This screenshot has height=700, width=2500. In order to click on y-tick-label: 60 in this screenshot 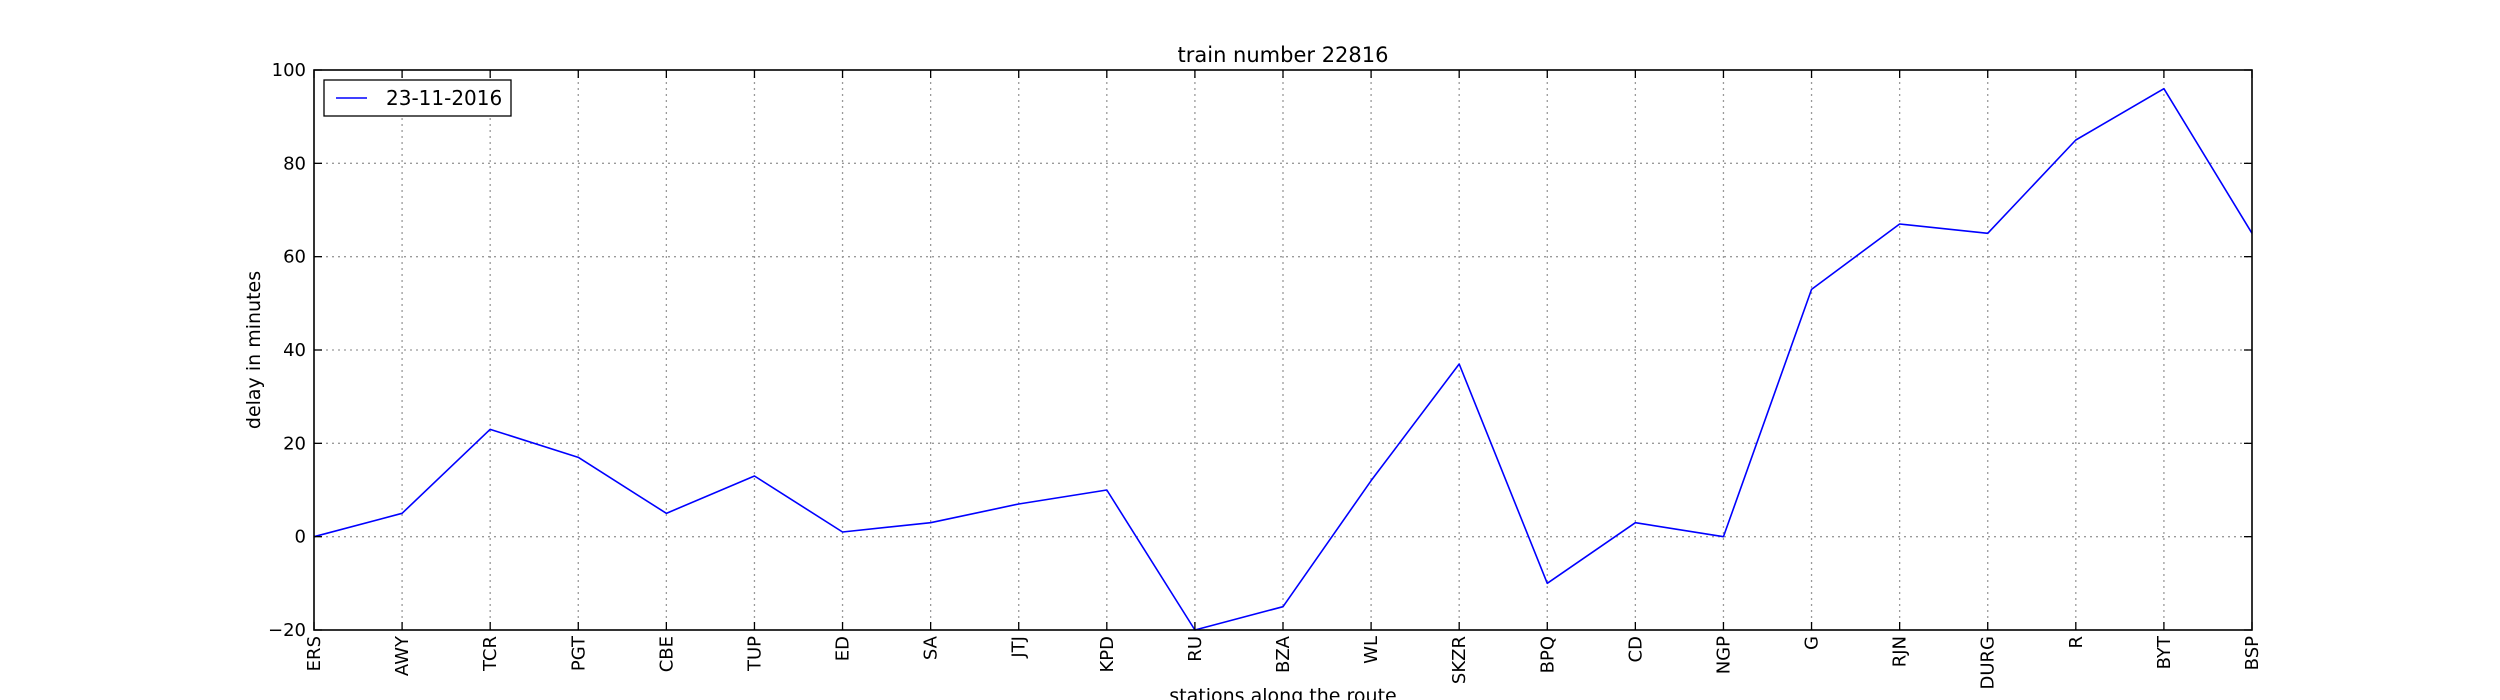, I will do `click(294, 257)`.